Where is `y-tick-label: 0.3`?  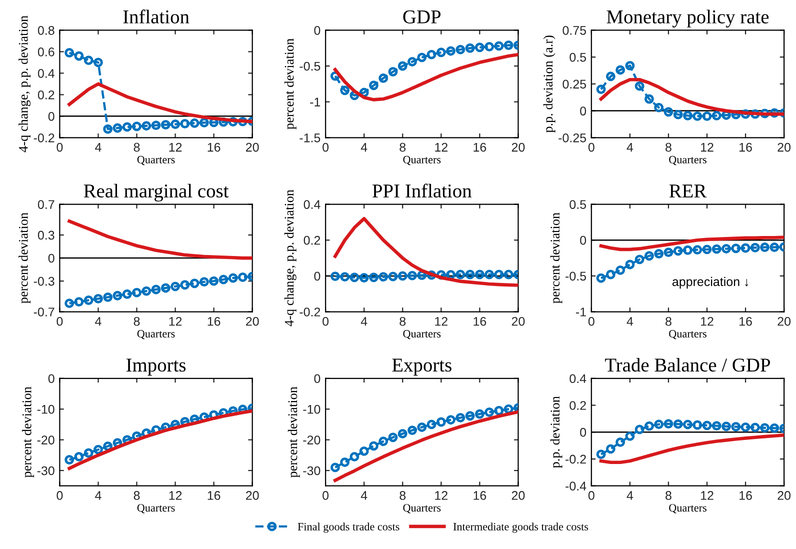 y-tick-label: 0.3 is located at coordinates (46, 235).